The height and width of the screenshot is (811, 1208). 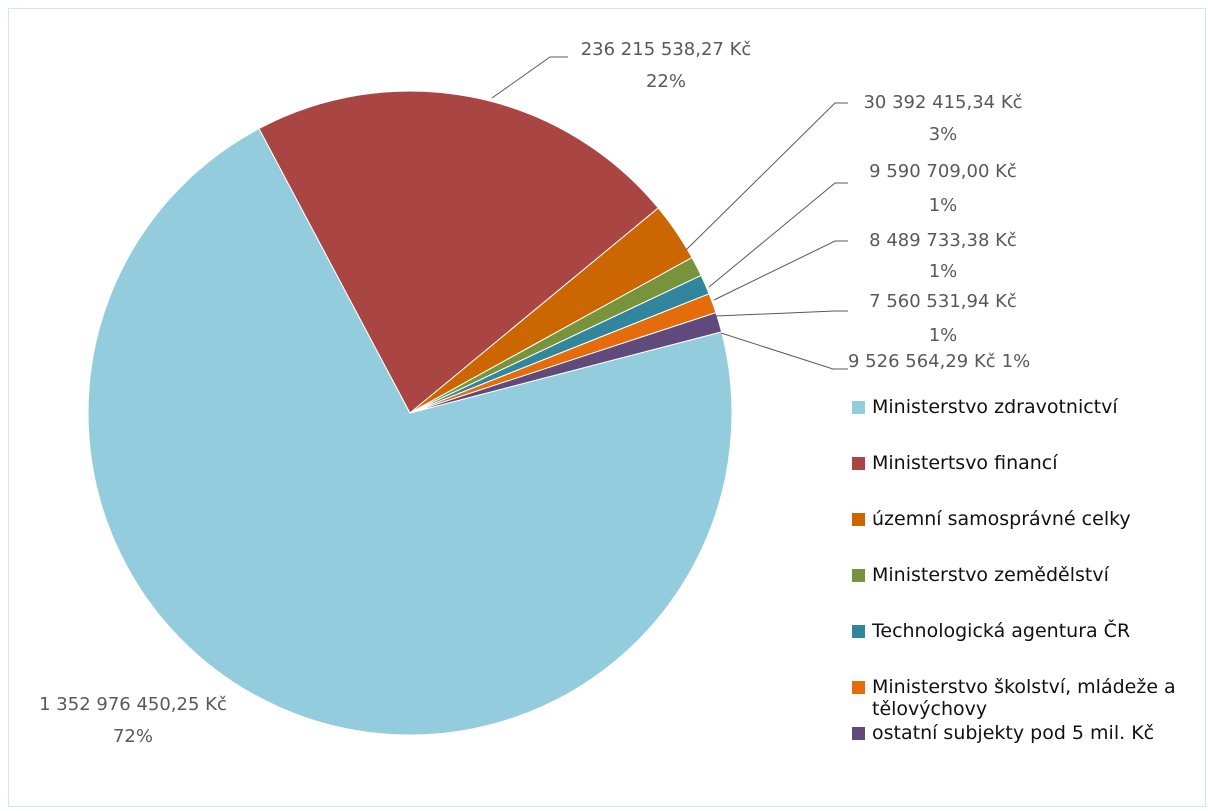 What do you see at coordinates (943, 301) in the screenshot?
I see `amount-label: 7 560 531,94 Kč` at bounding box center [943, 301].